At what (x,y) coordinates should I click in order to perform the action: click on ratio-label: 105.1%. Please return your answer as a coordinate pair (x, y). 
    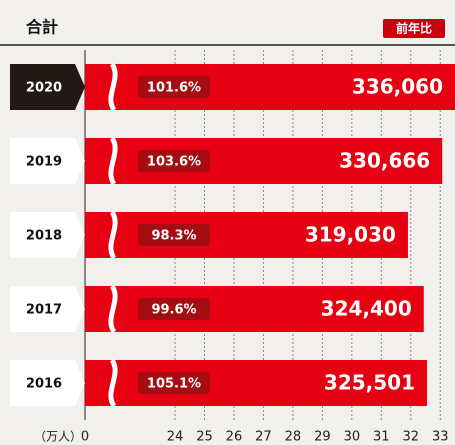
    Looking at the image, I should click on (174, 384).